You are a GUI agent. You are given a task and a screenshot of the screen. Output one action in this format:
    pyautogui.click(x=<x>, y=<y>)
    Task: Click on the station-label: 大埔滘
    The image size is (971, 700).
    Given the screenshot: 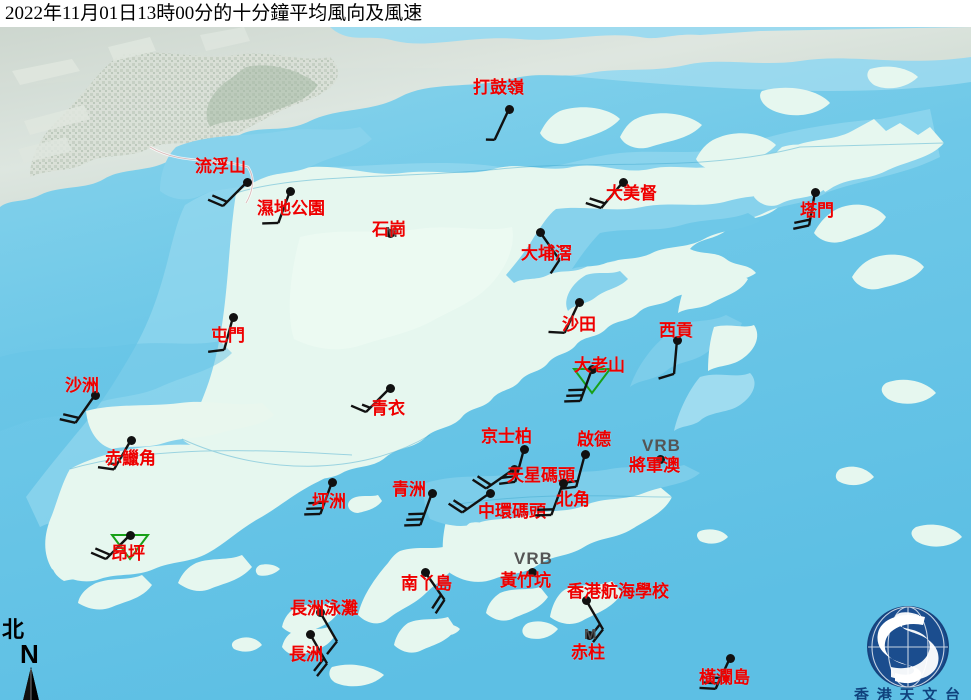 What is the action you would take?
    pyautogui.click(x=546, y=253)
    